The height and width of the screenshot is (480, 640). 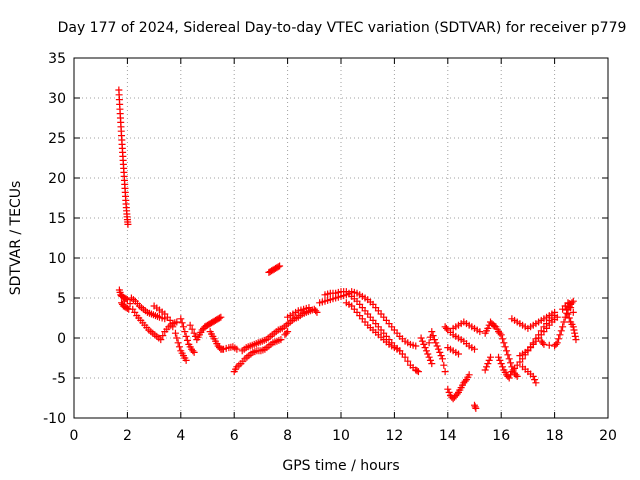 I want to click on y-tick-label: 15, so click(x=57, y=219).